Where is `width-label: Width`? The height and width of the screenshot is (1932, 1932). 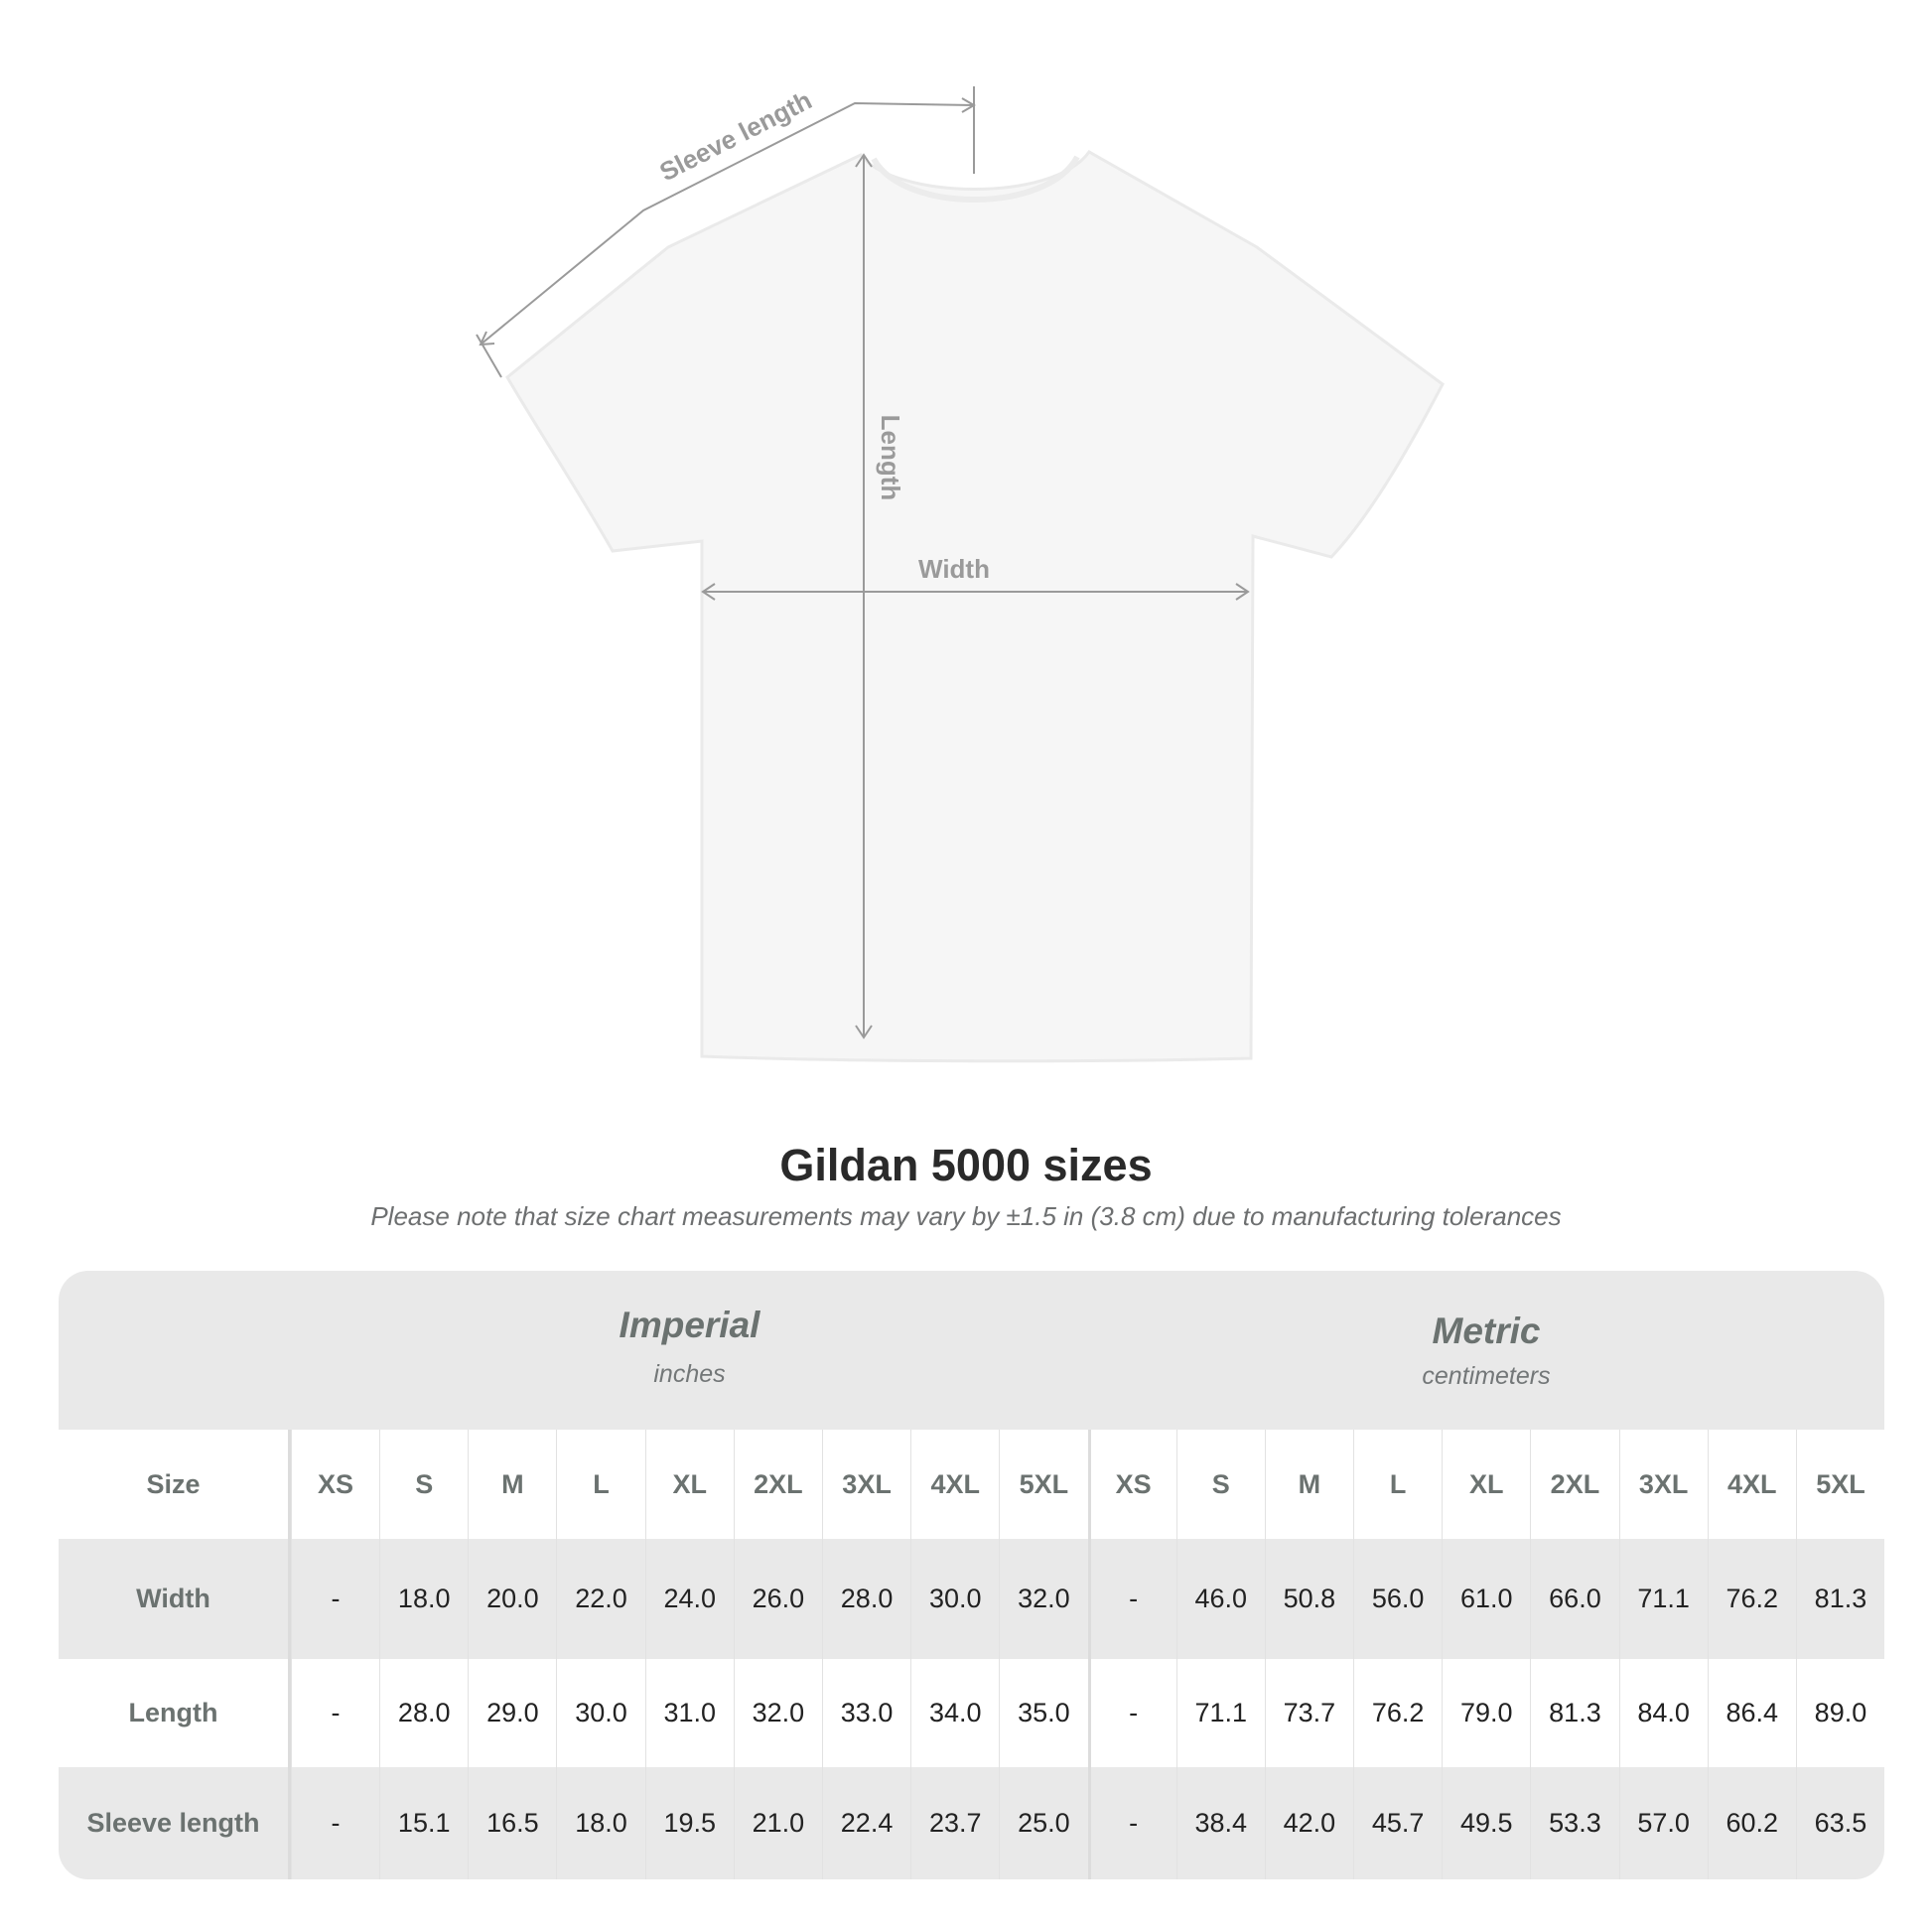
width-label: Width is located at coordinates (954, 569).